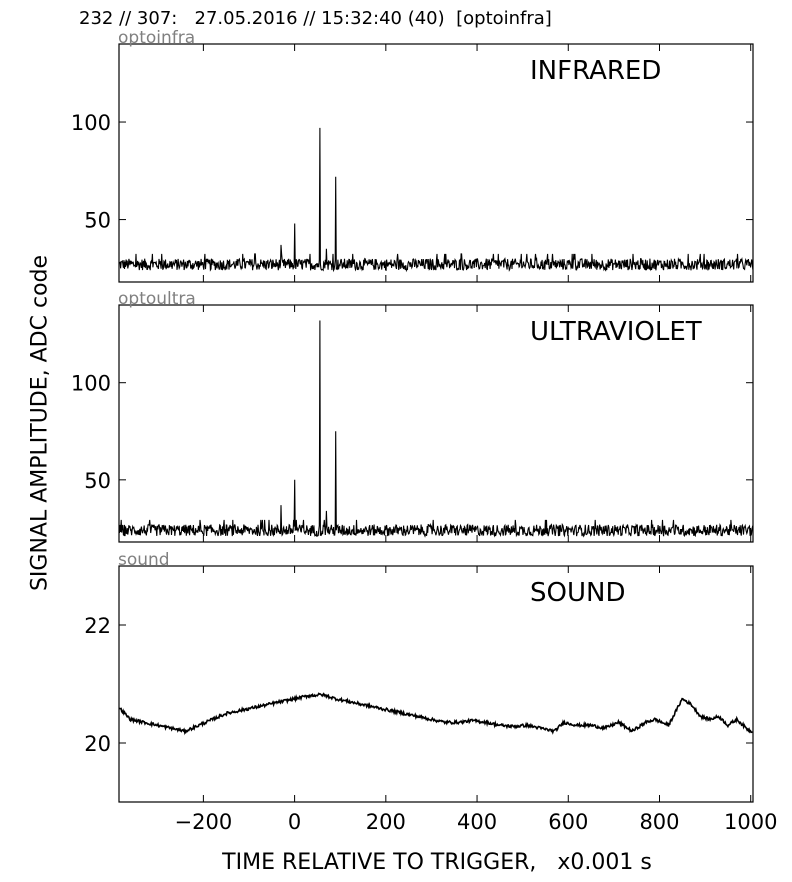 The height and width of the screenshot is (882, 792). What do you see at coordinates (91, 384) in the screenshot?
I see `panel-2-ytick-label: 100` at bounding box center [91, 384].